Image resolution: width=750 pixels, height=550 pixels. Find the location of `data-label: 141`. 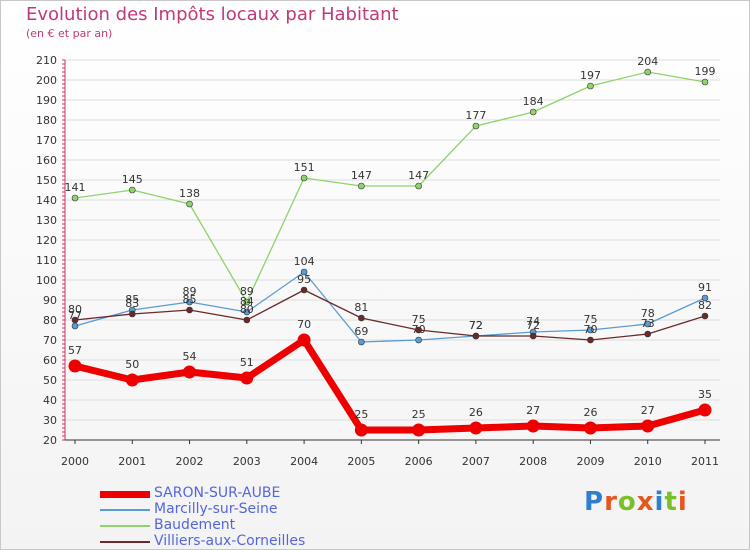

data-label: 141 is located at coordinates (75, 187).